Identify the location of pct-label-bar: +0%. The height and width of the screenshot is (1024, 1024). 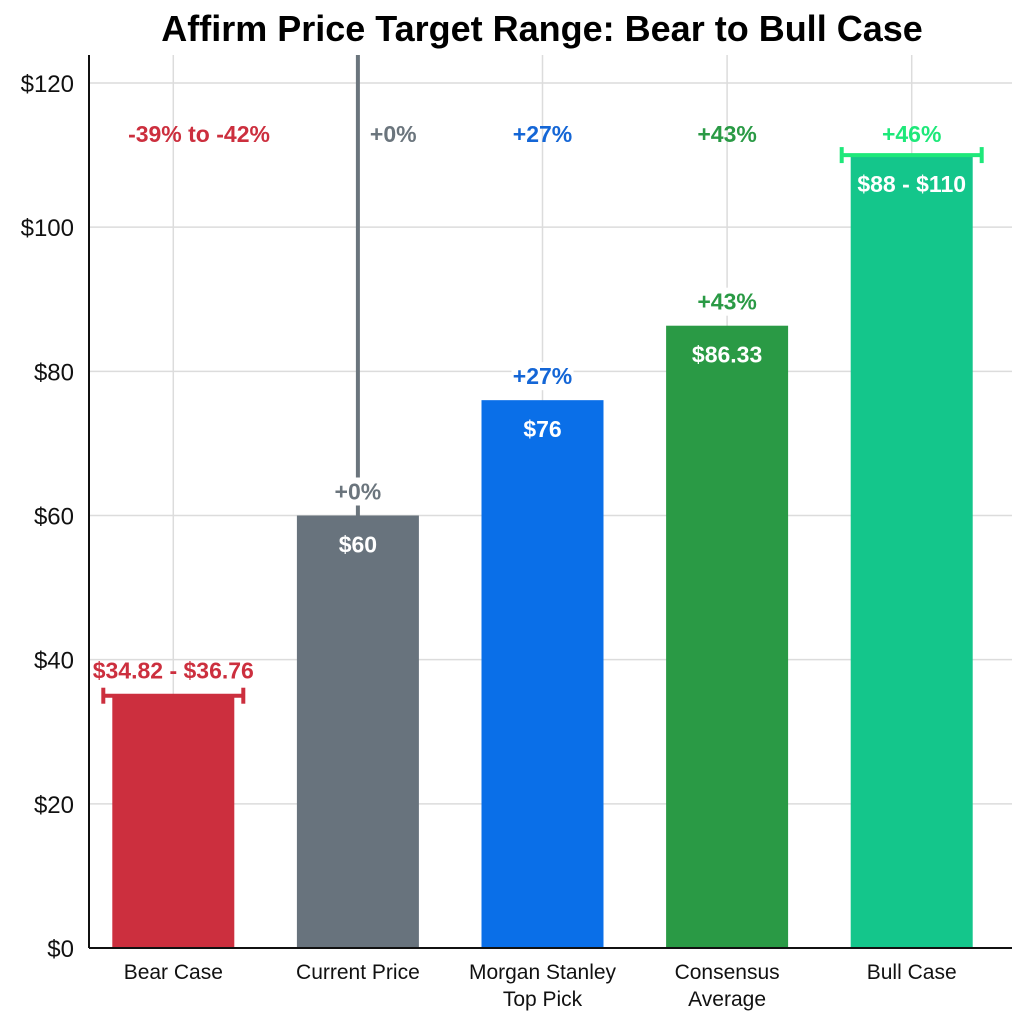
(358, 492).